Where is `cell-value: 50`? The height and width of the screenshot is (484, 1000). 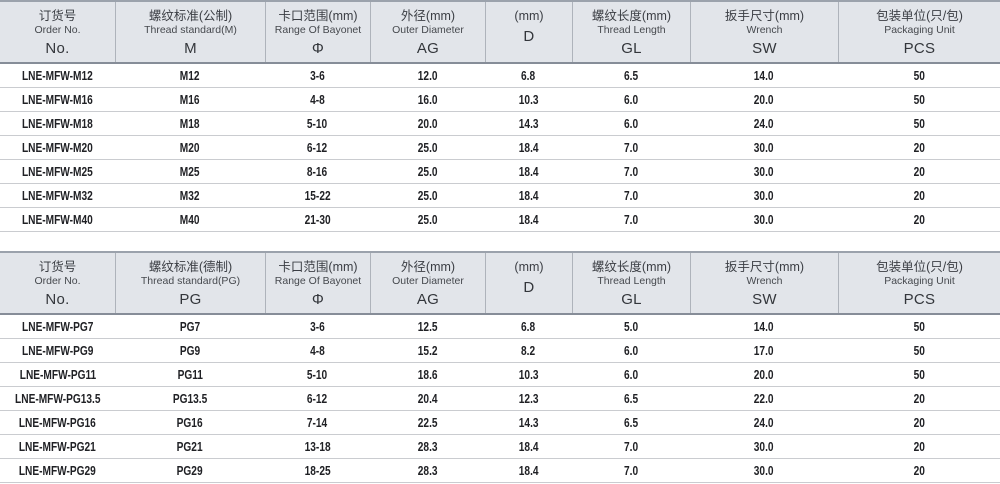
cell-value: 50 is located at coordinates (919, 75).